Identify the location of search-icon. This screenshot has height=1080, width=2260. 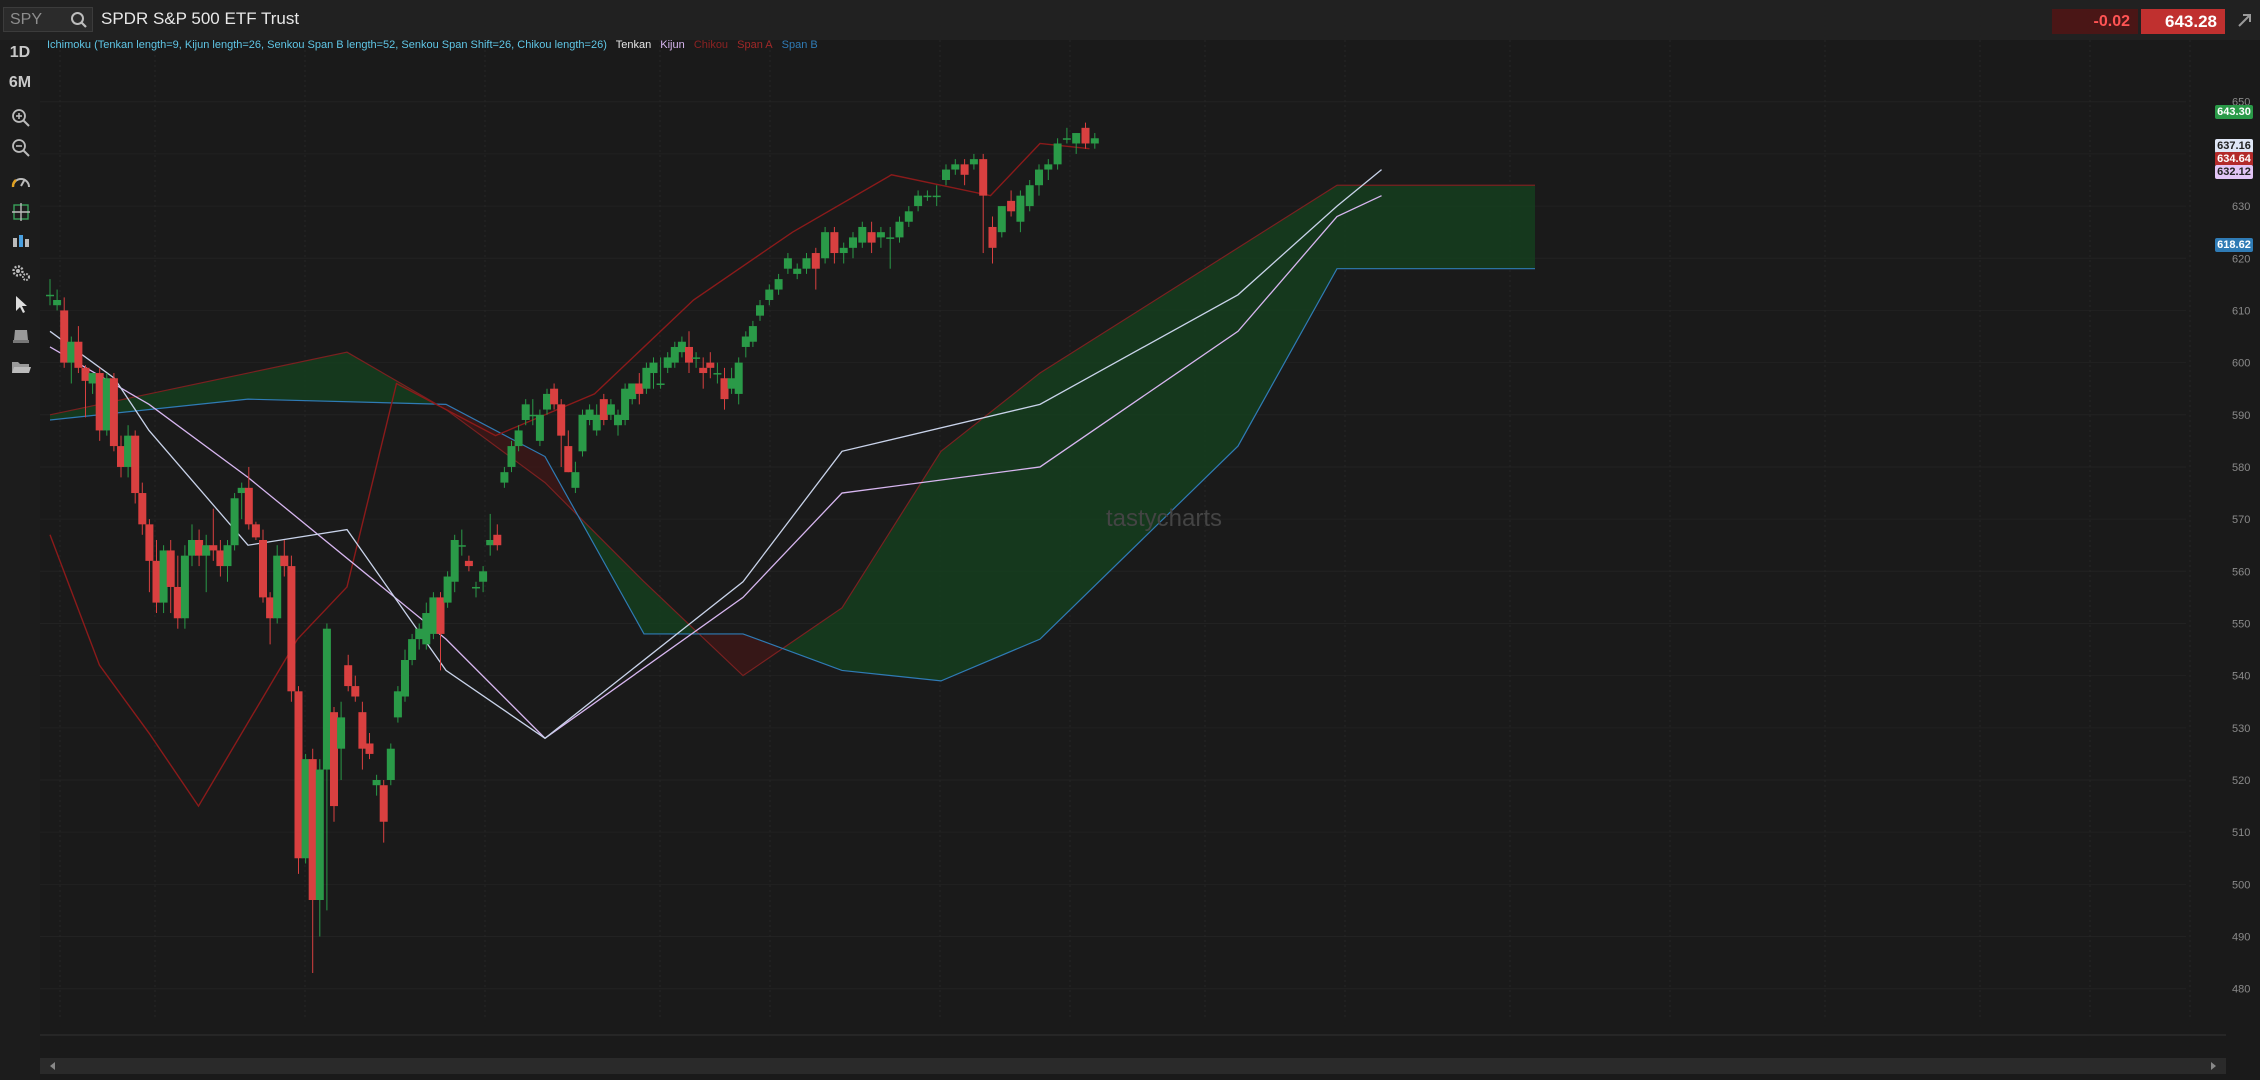
(79, 20).